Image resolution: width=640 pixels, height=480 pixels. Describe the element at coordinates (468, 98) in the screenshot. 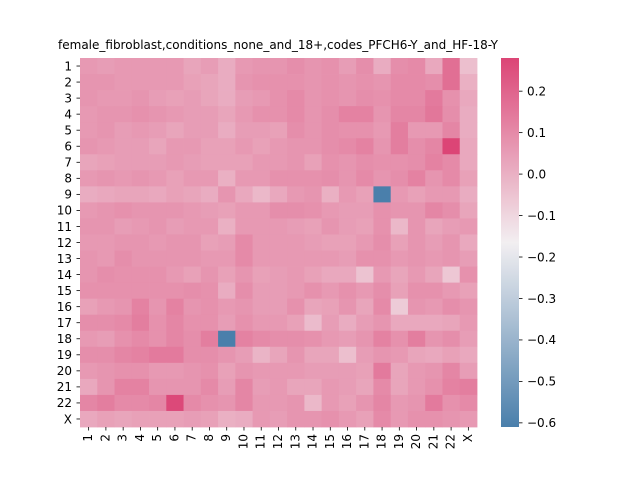

I see `heatmap-cell-3-X` at that location.